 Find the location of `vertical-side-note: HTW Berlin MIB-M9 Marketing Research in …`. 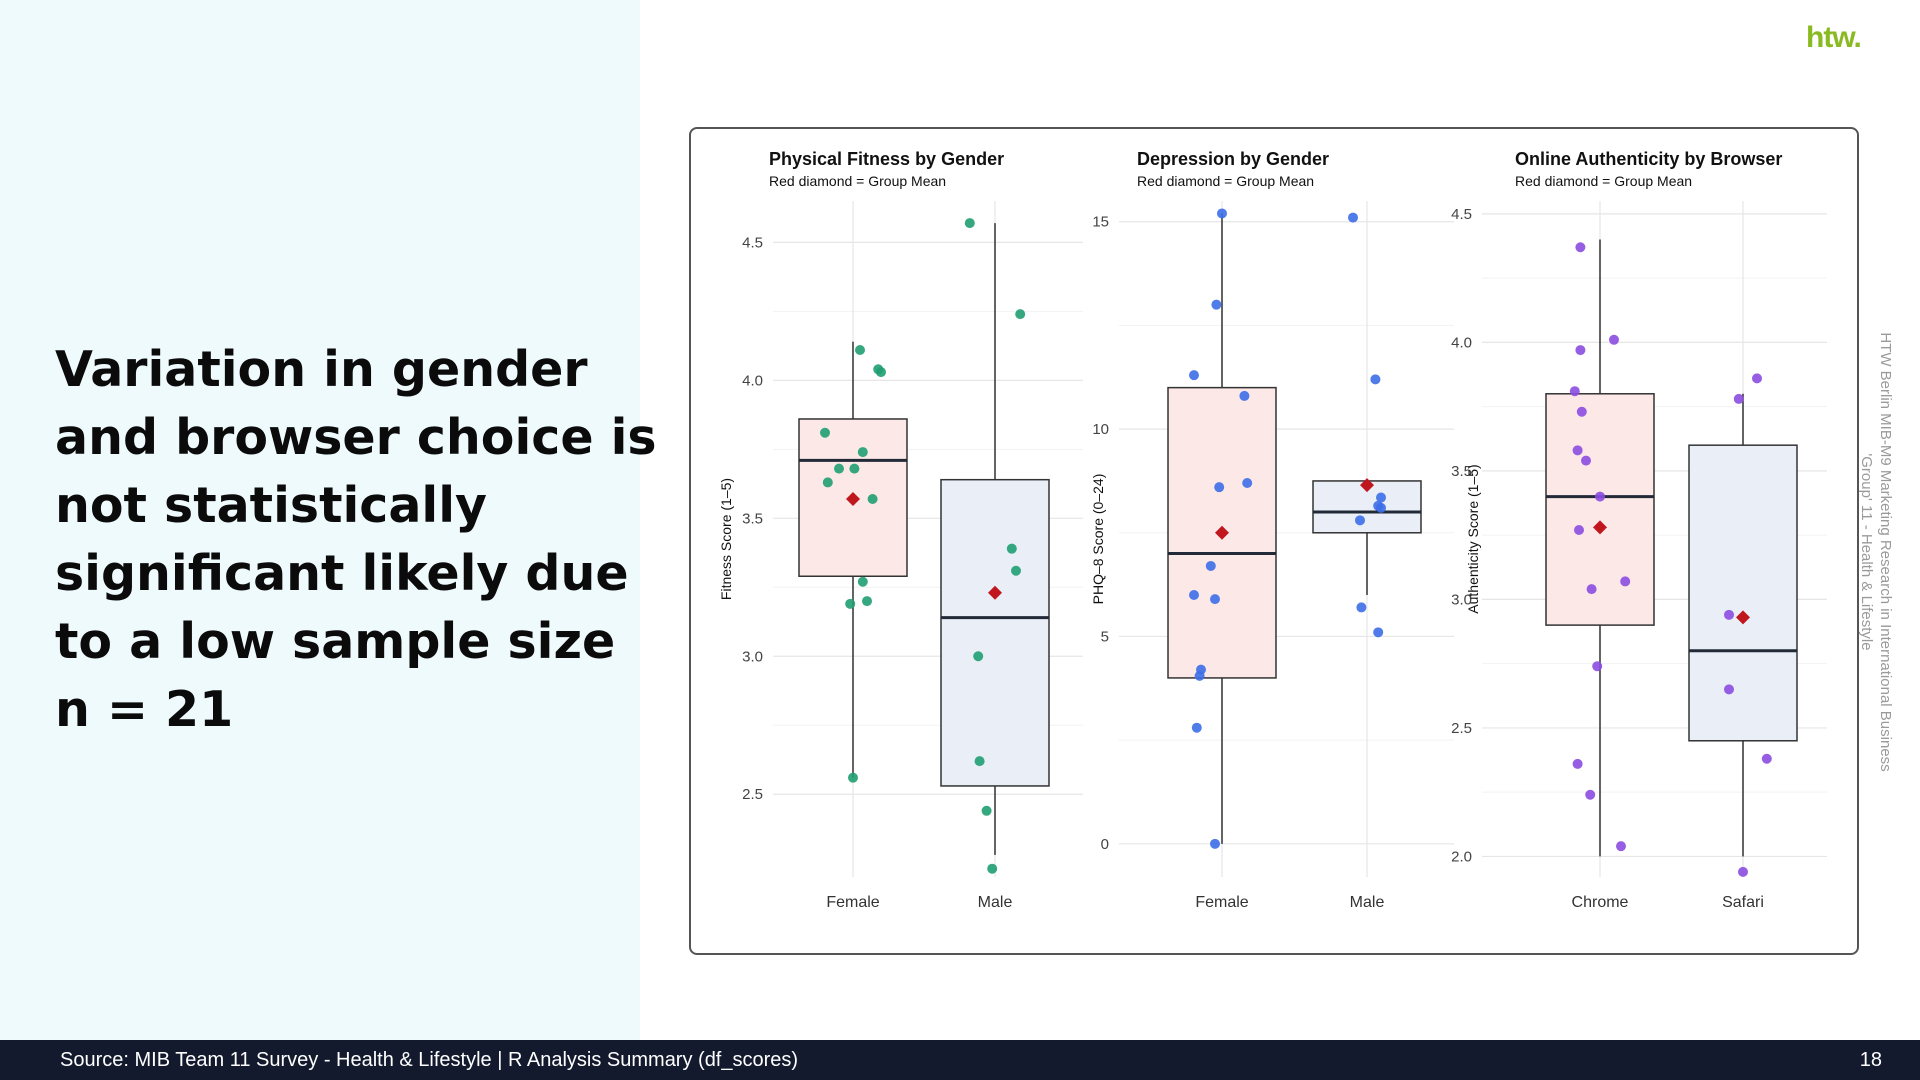

vertical-side-note: HTW Berlin MIB-M9 Marketing Research in … is located at coordinates (1876, 552).